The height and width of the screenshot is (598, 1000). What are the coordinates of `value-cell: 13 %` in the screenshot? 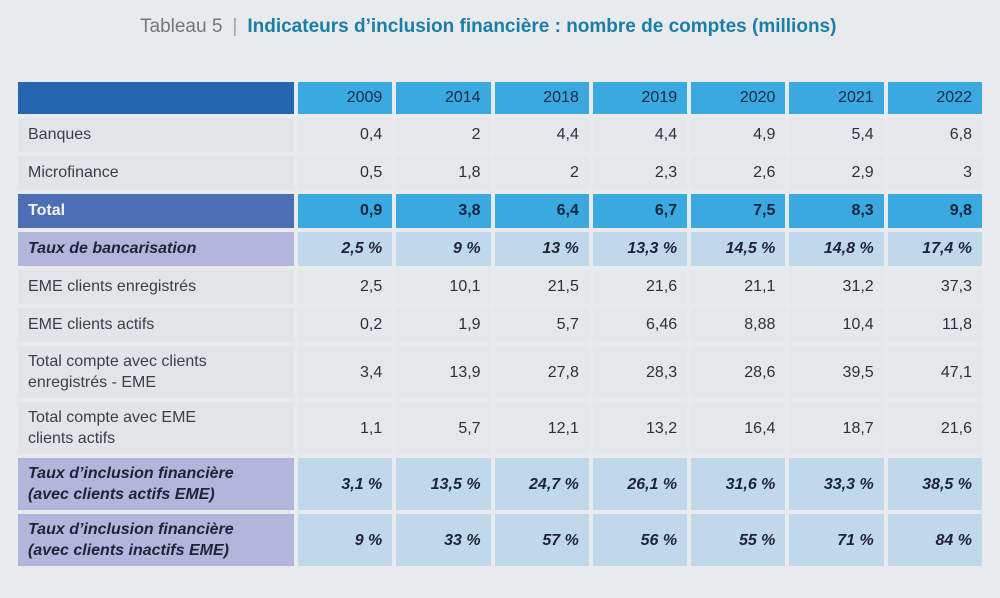 It's located at (541, 249).